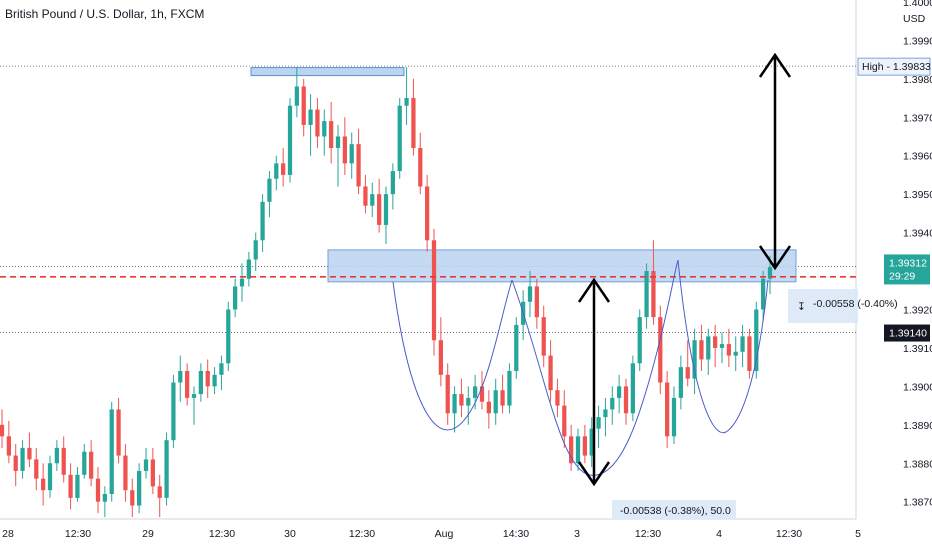 Image resolution: width=932 pixels, height=550 pixels. Describe the element at coordinates (675, 511) in the screenshot. I see `measure-bottom-label: -0.00538 (-0.38%), 50.0` at that location.